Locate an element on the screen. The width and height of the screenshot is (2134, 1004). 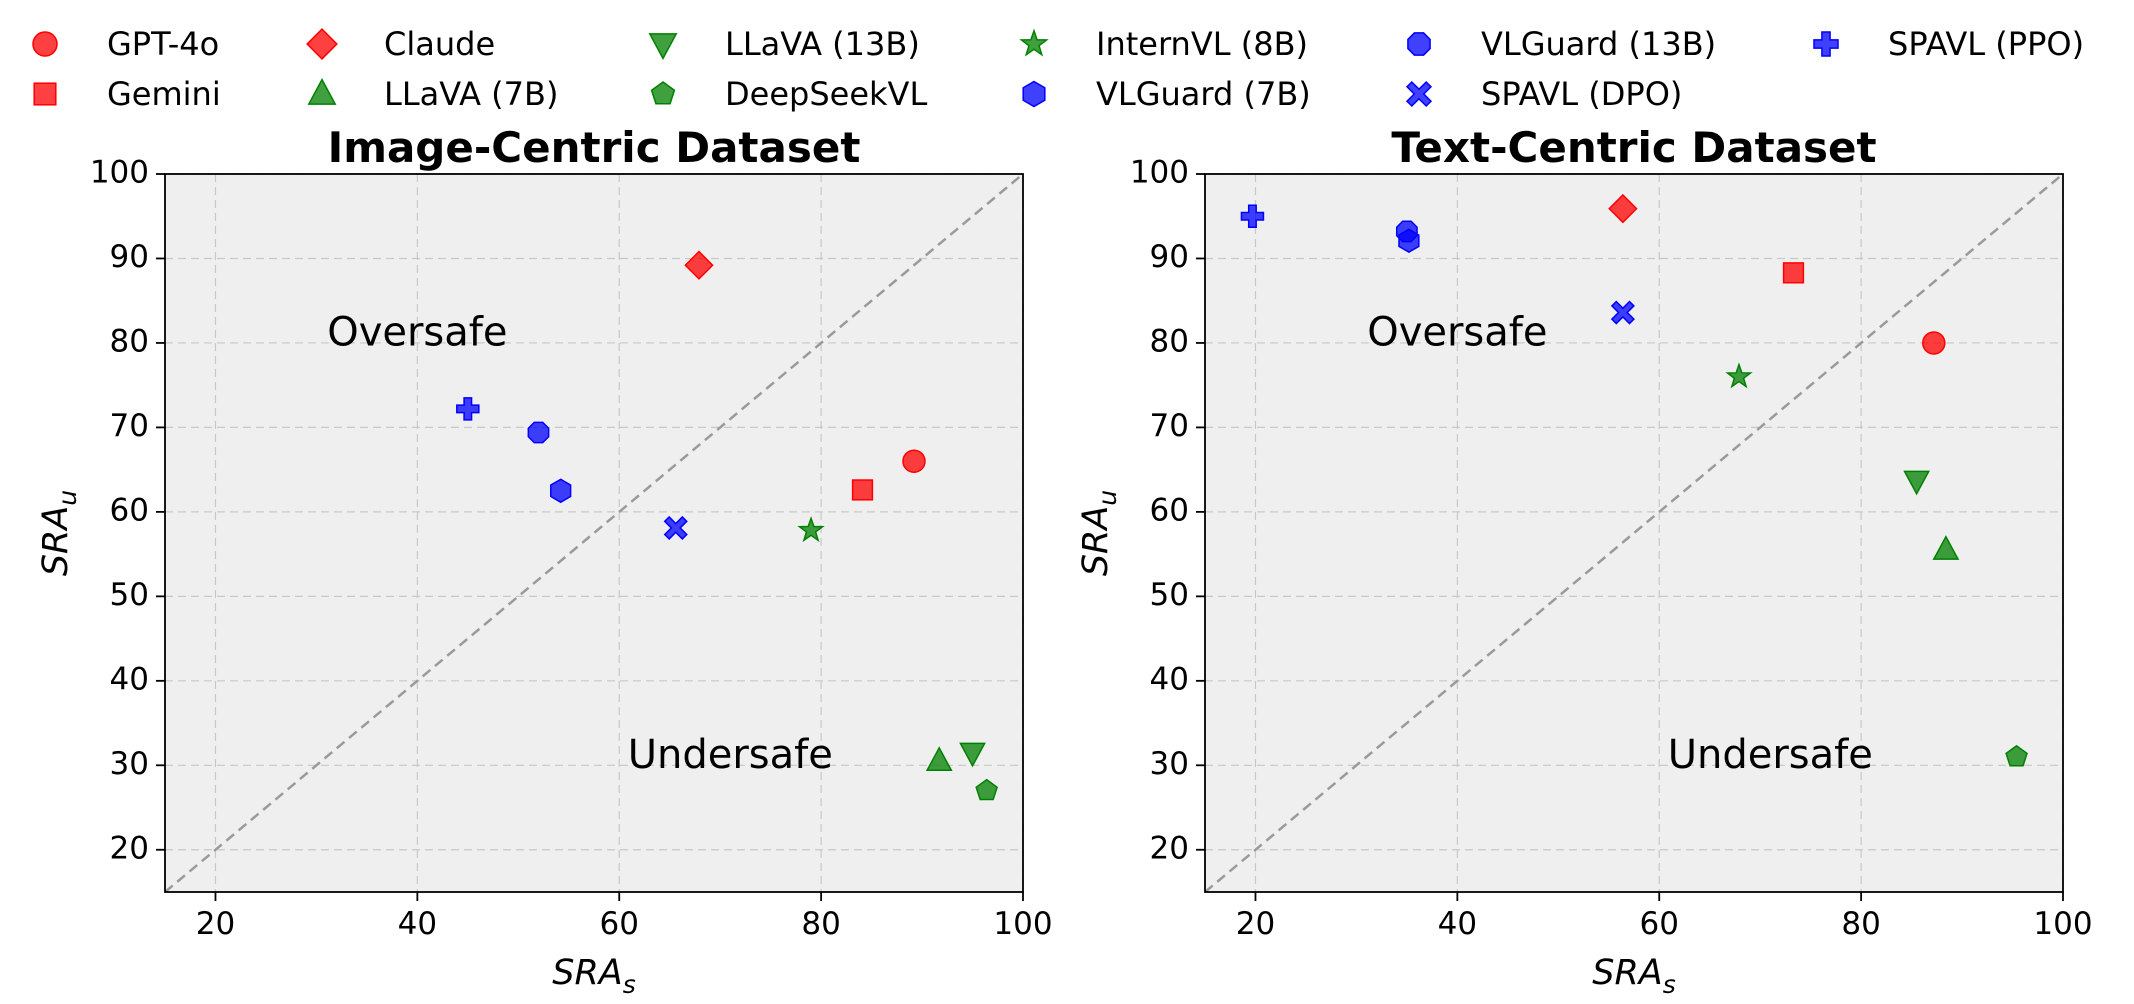
triangle-down-marker-icon is located at coordinates (663, 46).